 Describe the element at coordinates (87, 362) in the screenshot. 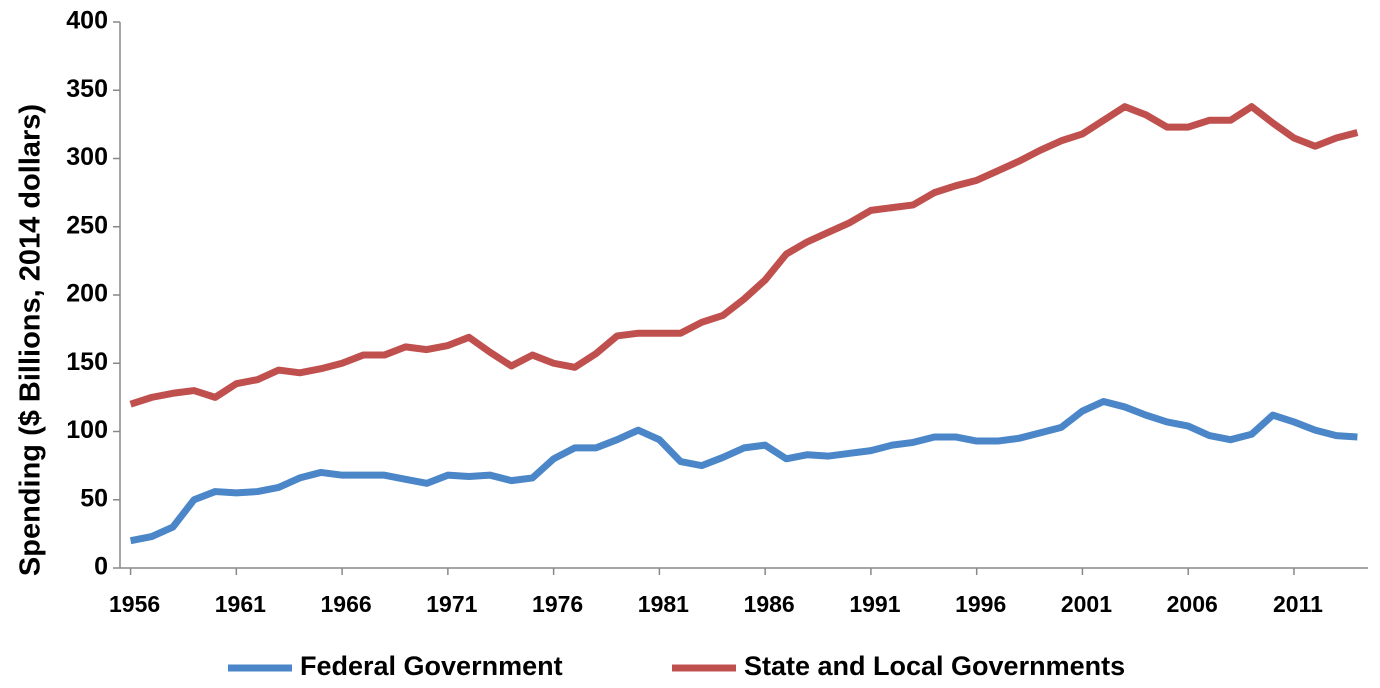

I see `y-tick-label: 150` at that location.